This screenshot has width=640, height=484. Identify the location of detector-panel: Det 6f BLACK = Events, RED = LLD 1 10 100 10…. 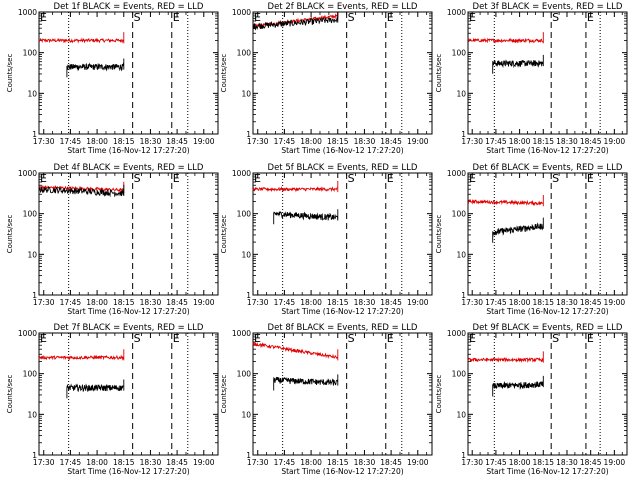
(531, 239).